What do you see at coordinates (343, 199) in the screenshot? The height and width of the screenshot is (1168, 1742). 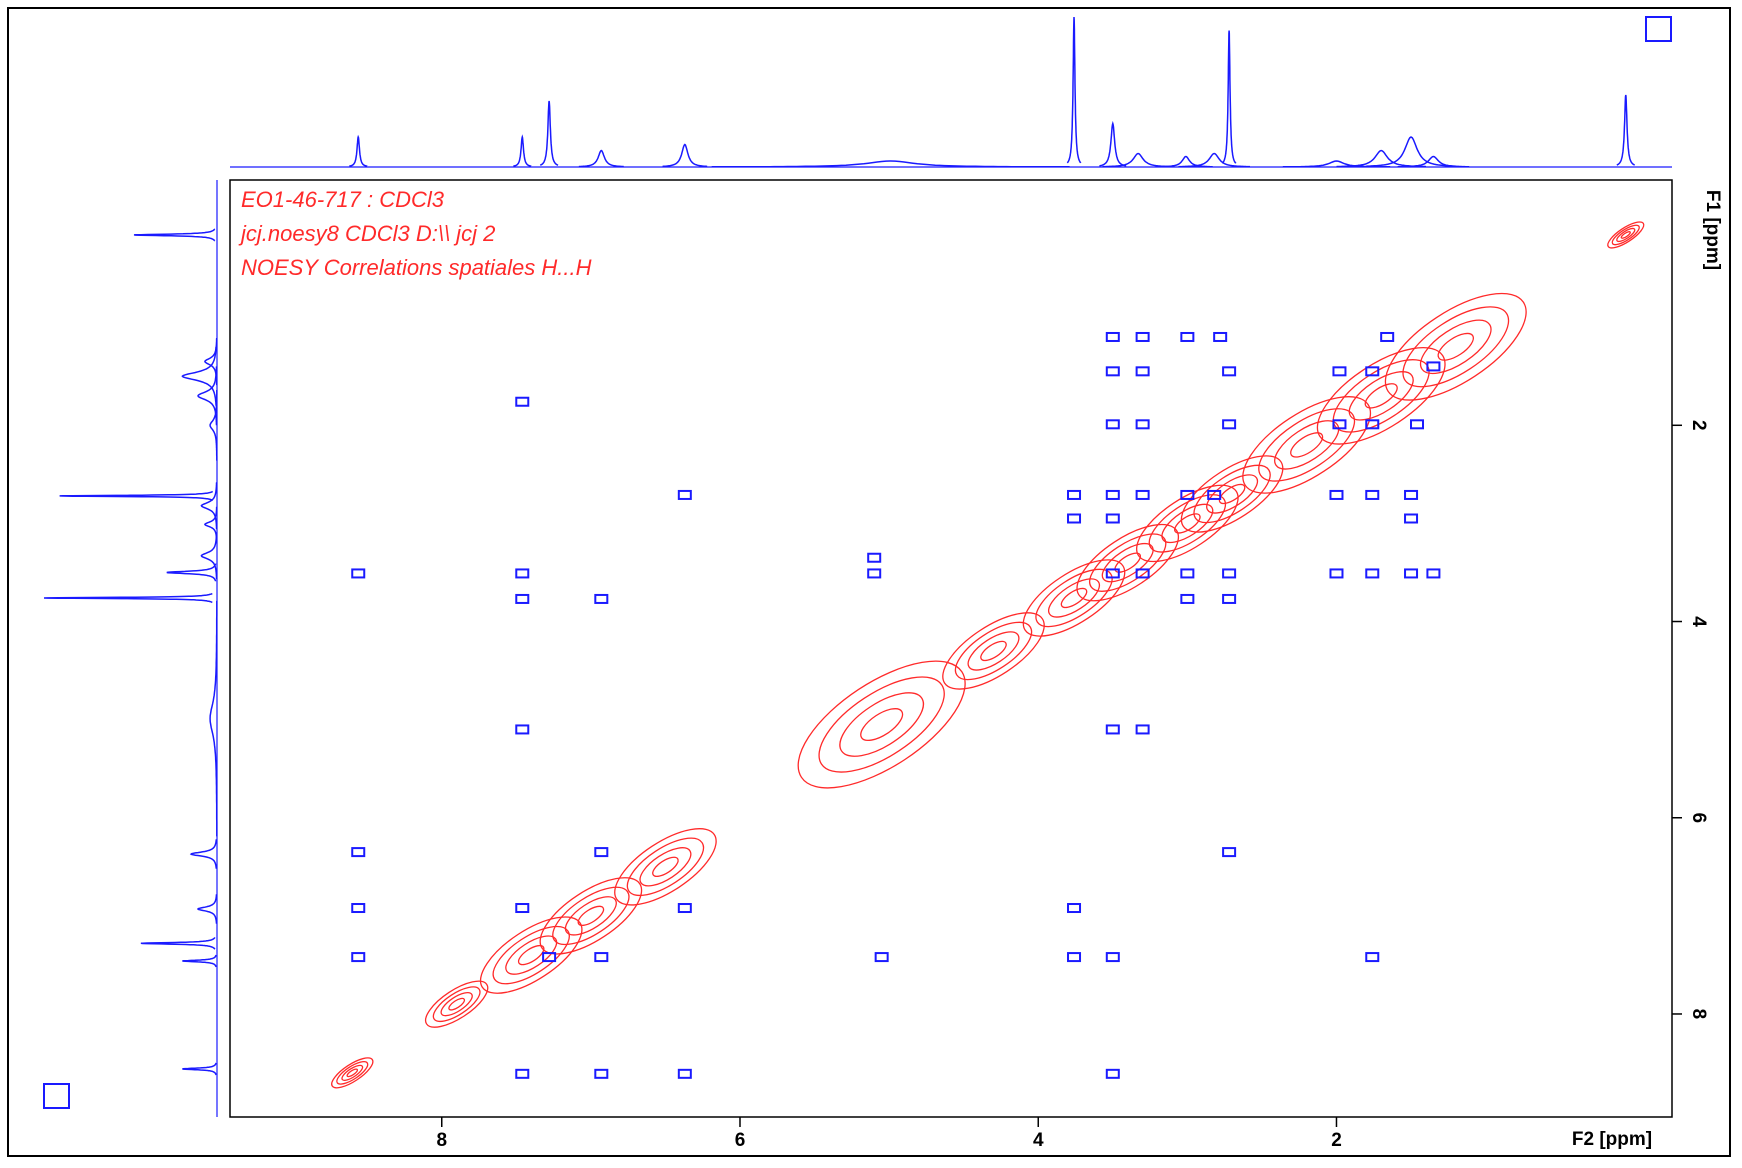 I see `annotation: EO1-46-717 : CDCl3` at bounding box center [343, 199].